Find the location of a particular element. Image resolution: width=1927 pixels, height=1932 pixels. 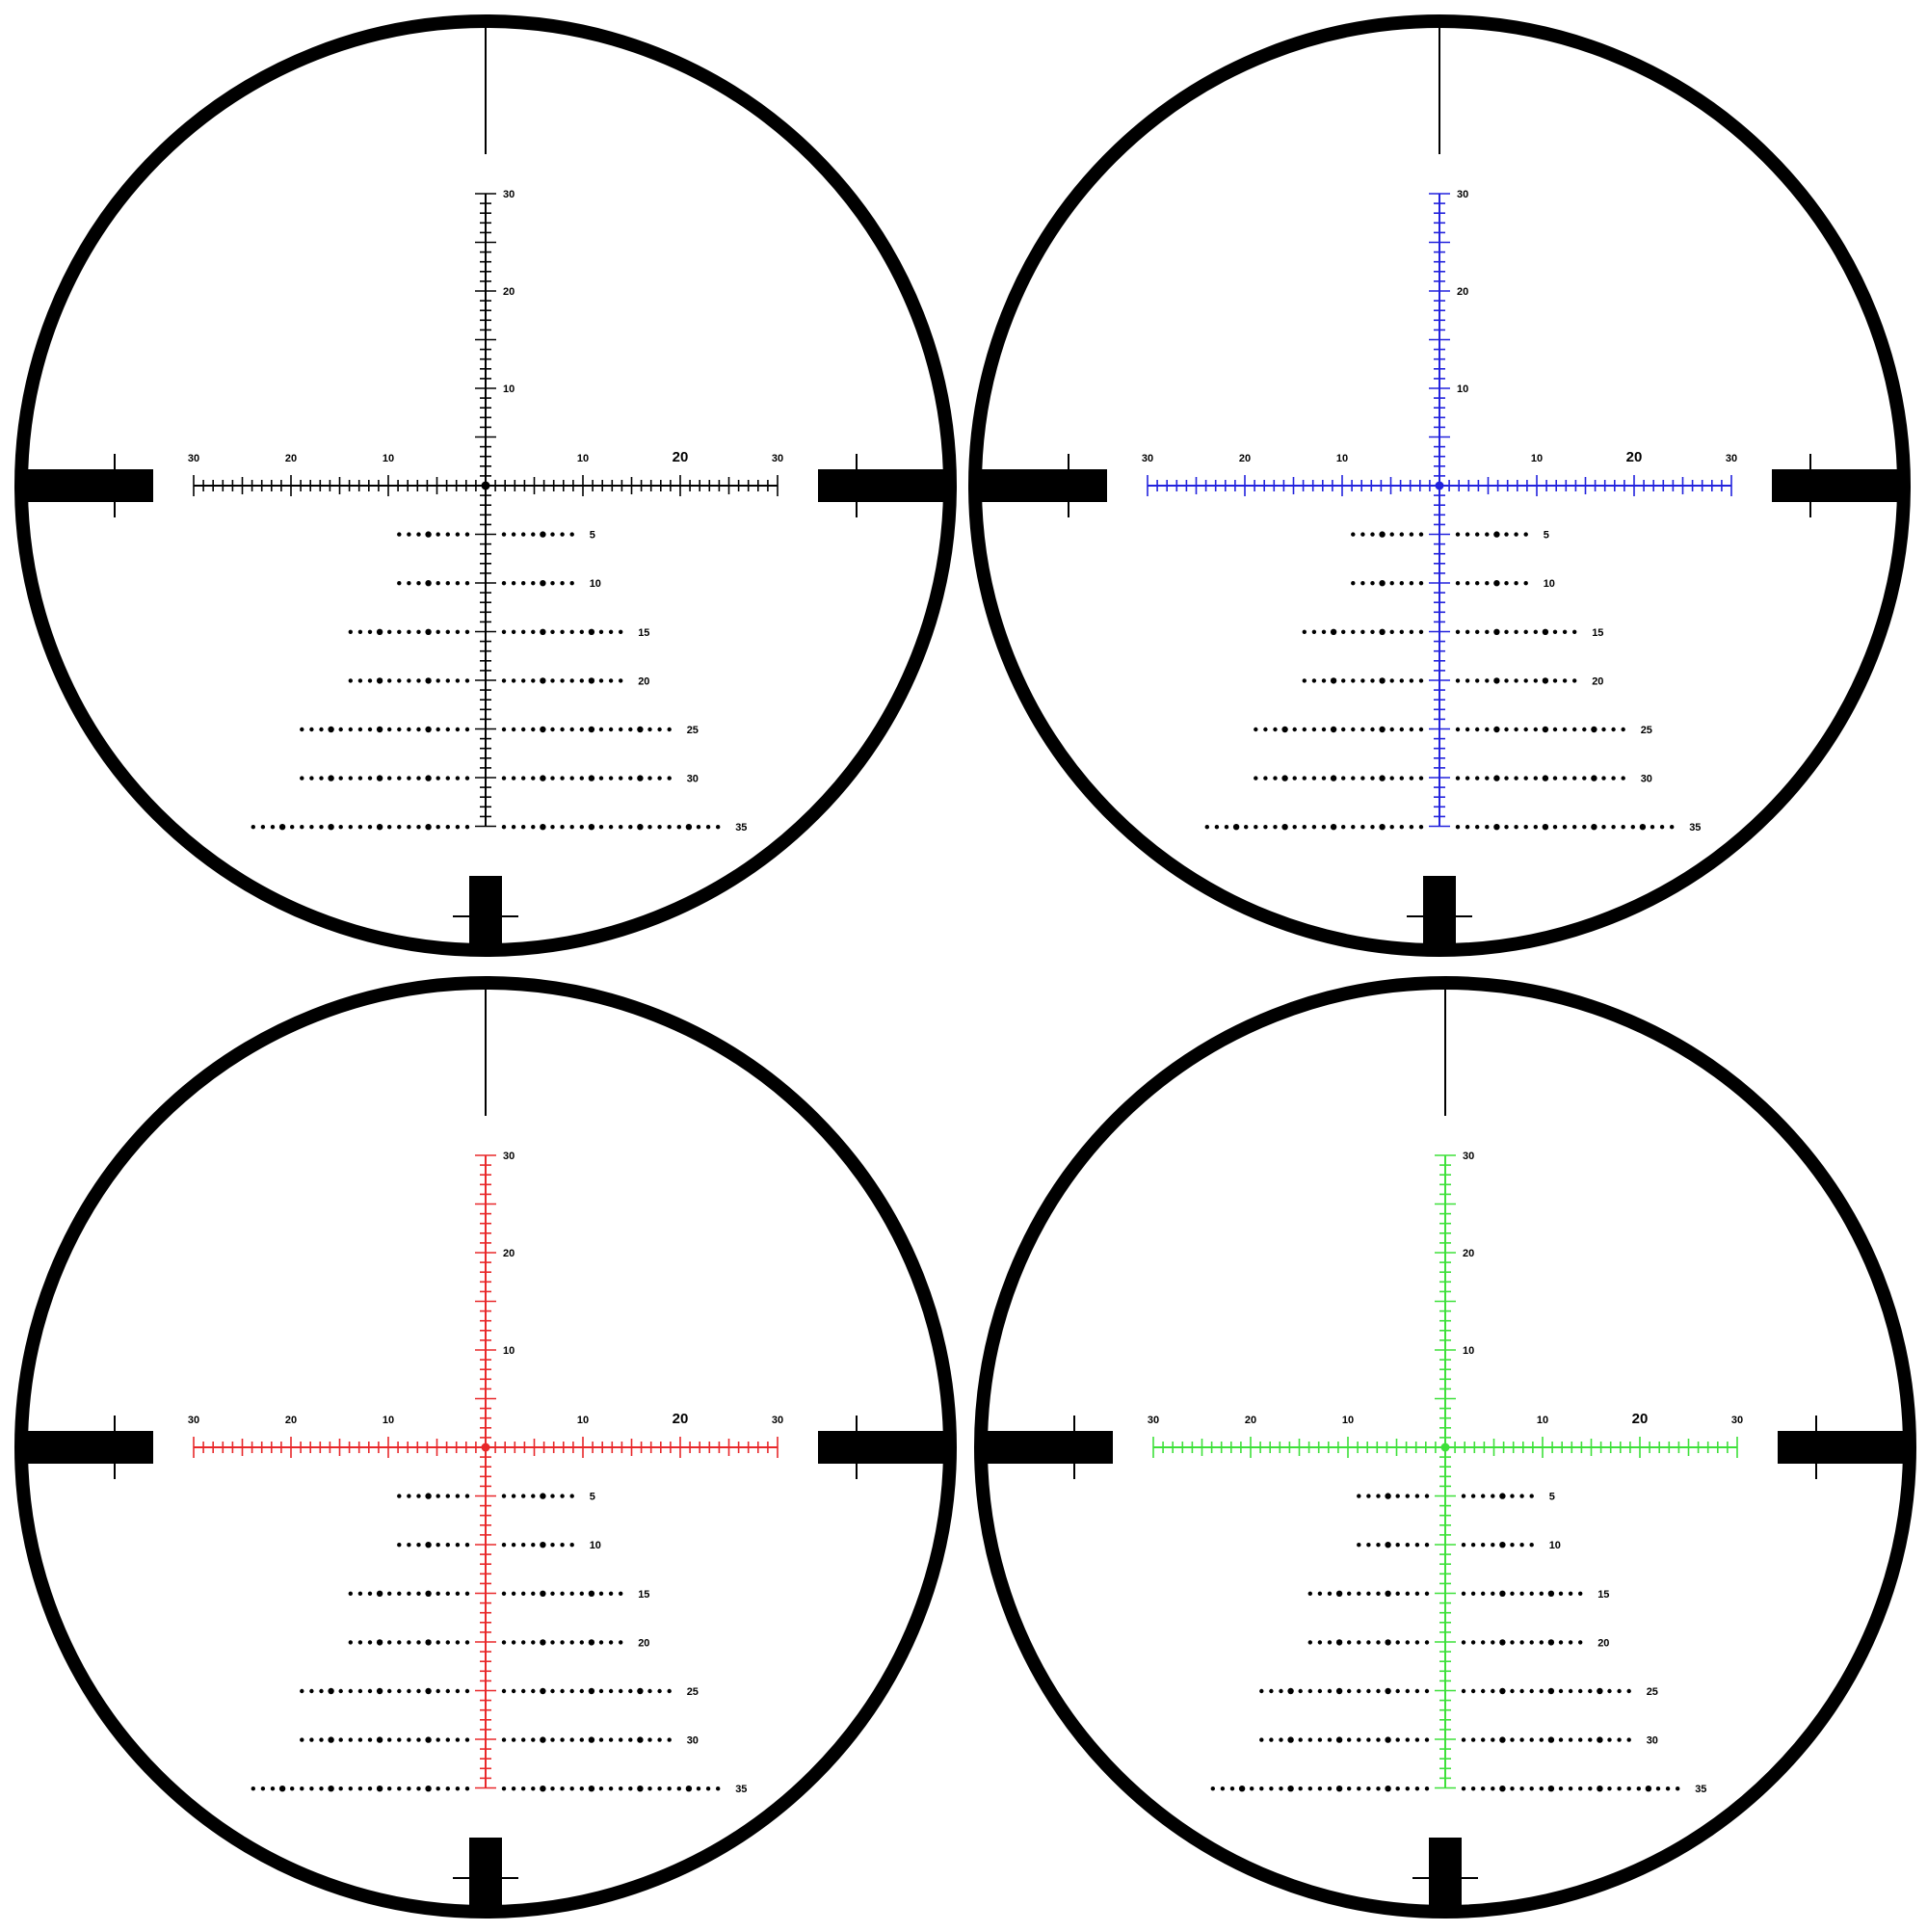

elevation-label: 20 is located at coordinates (1469, 1253).